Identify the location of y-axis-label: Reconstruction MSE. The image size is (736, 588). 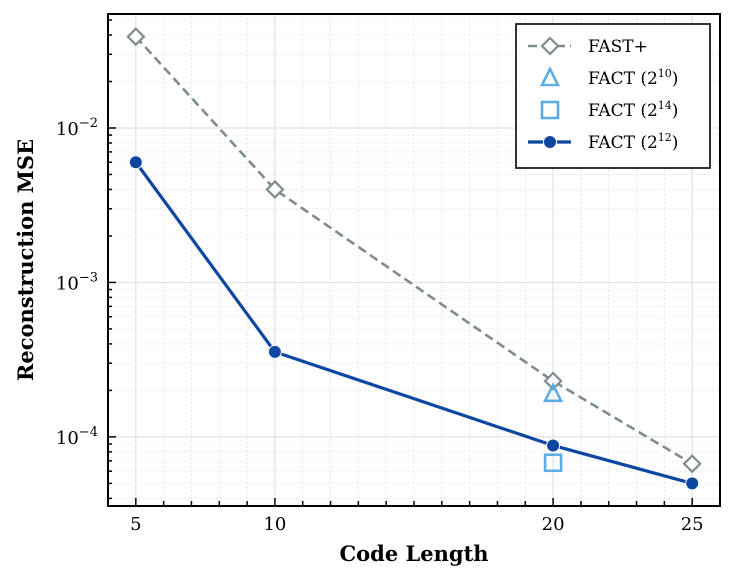
(25, 260).